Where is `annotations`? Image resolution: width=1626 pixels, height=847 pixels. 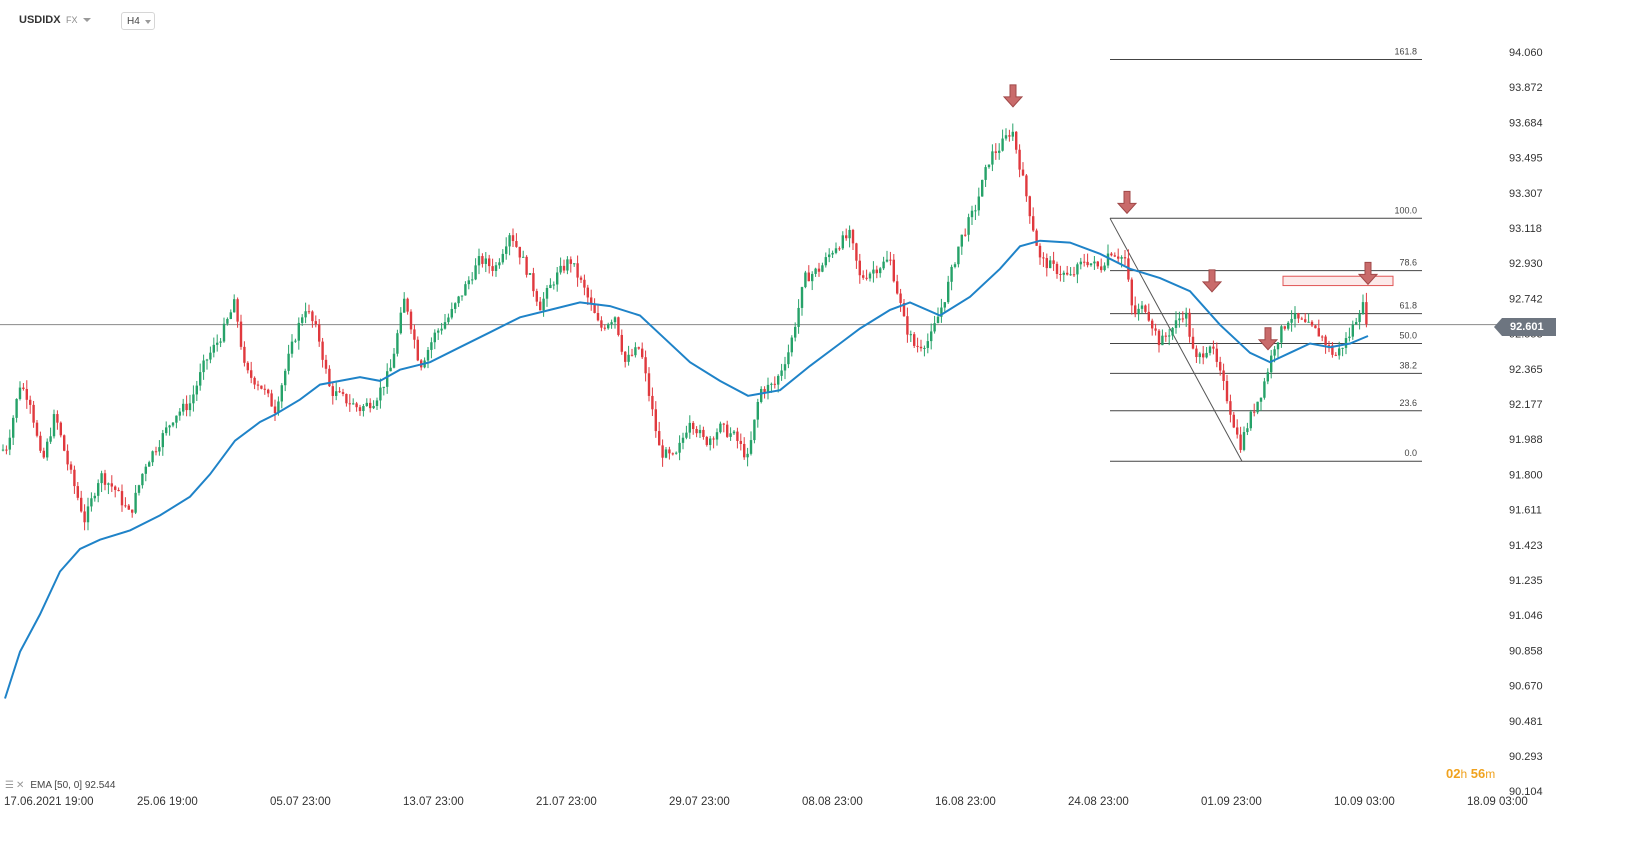 annotations is located at coordinates (1198, 217).